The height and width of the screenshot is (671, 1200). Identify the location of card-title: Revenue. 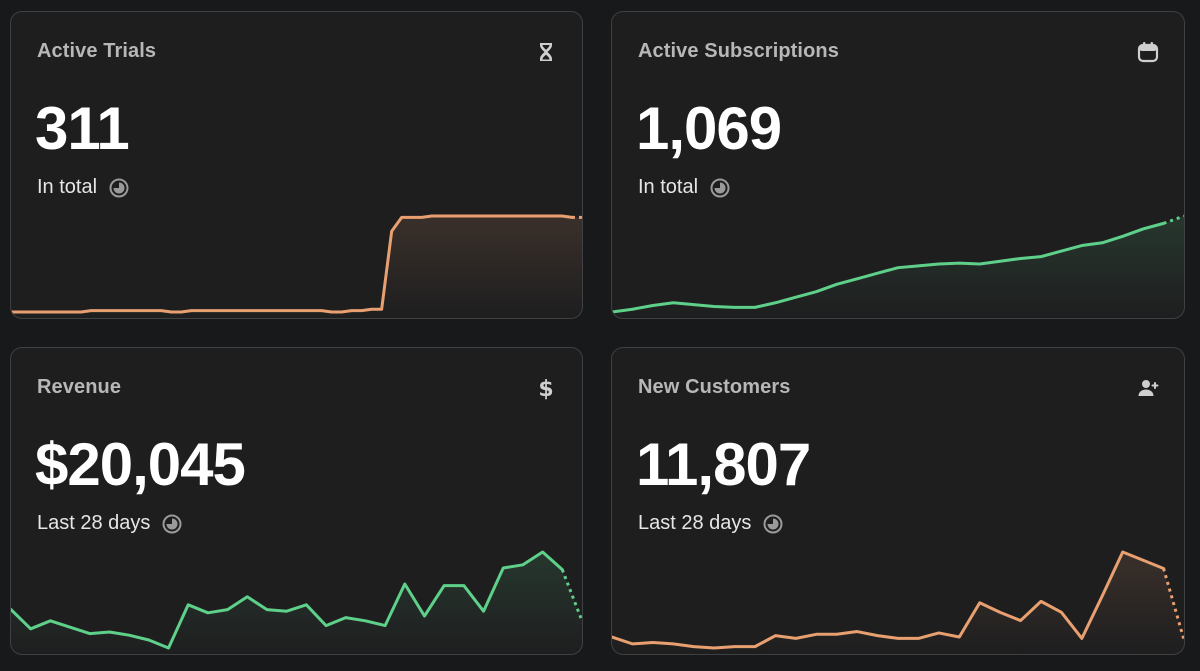
(79, 387).